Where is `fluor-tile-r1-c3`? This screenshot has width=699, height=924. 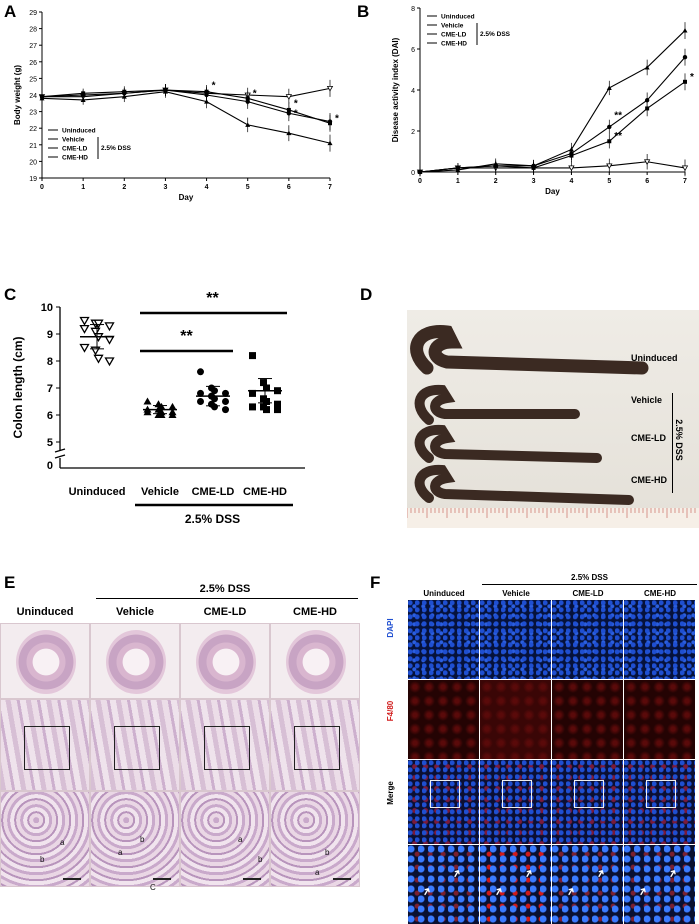
fluor-tile-r1-c3 is located at coordinates (659, 719).